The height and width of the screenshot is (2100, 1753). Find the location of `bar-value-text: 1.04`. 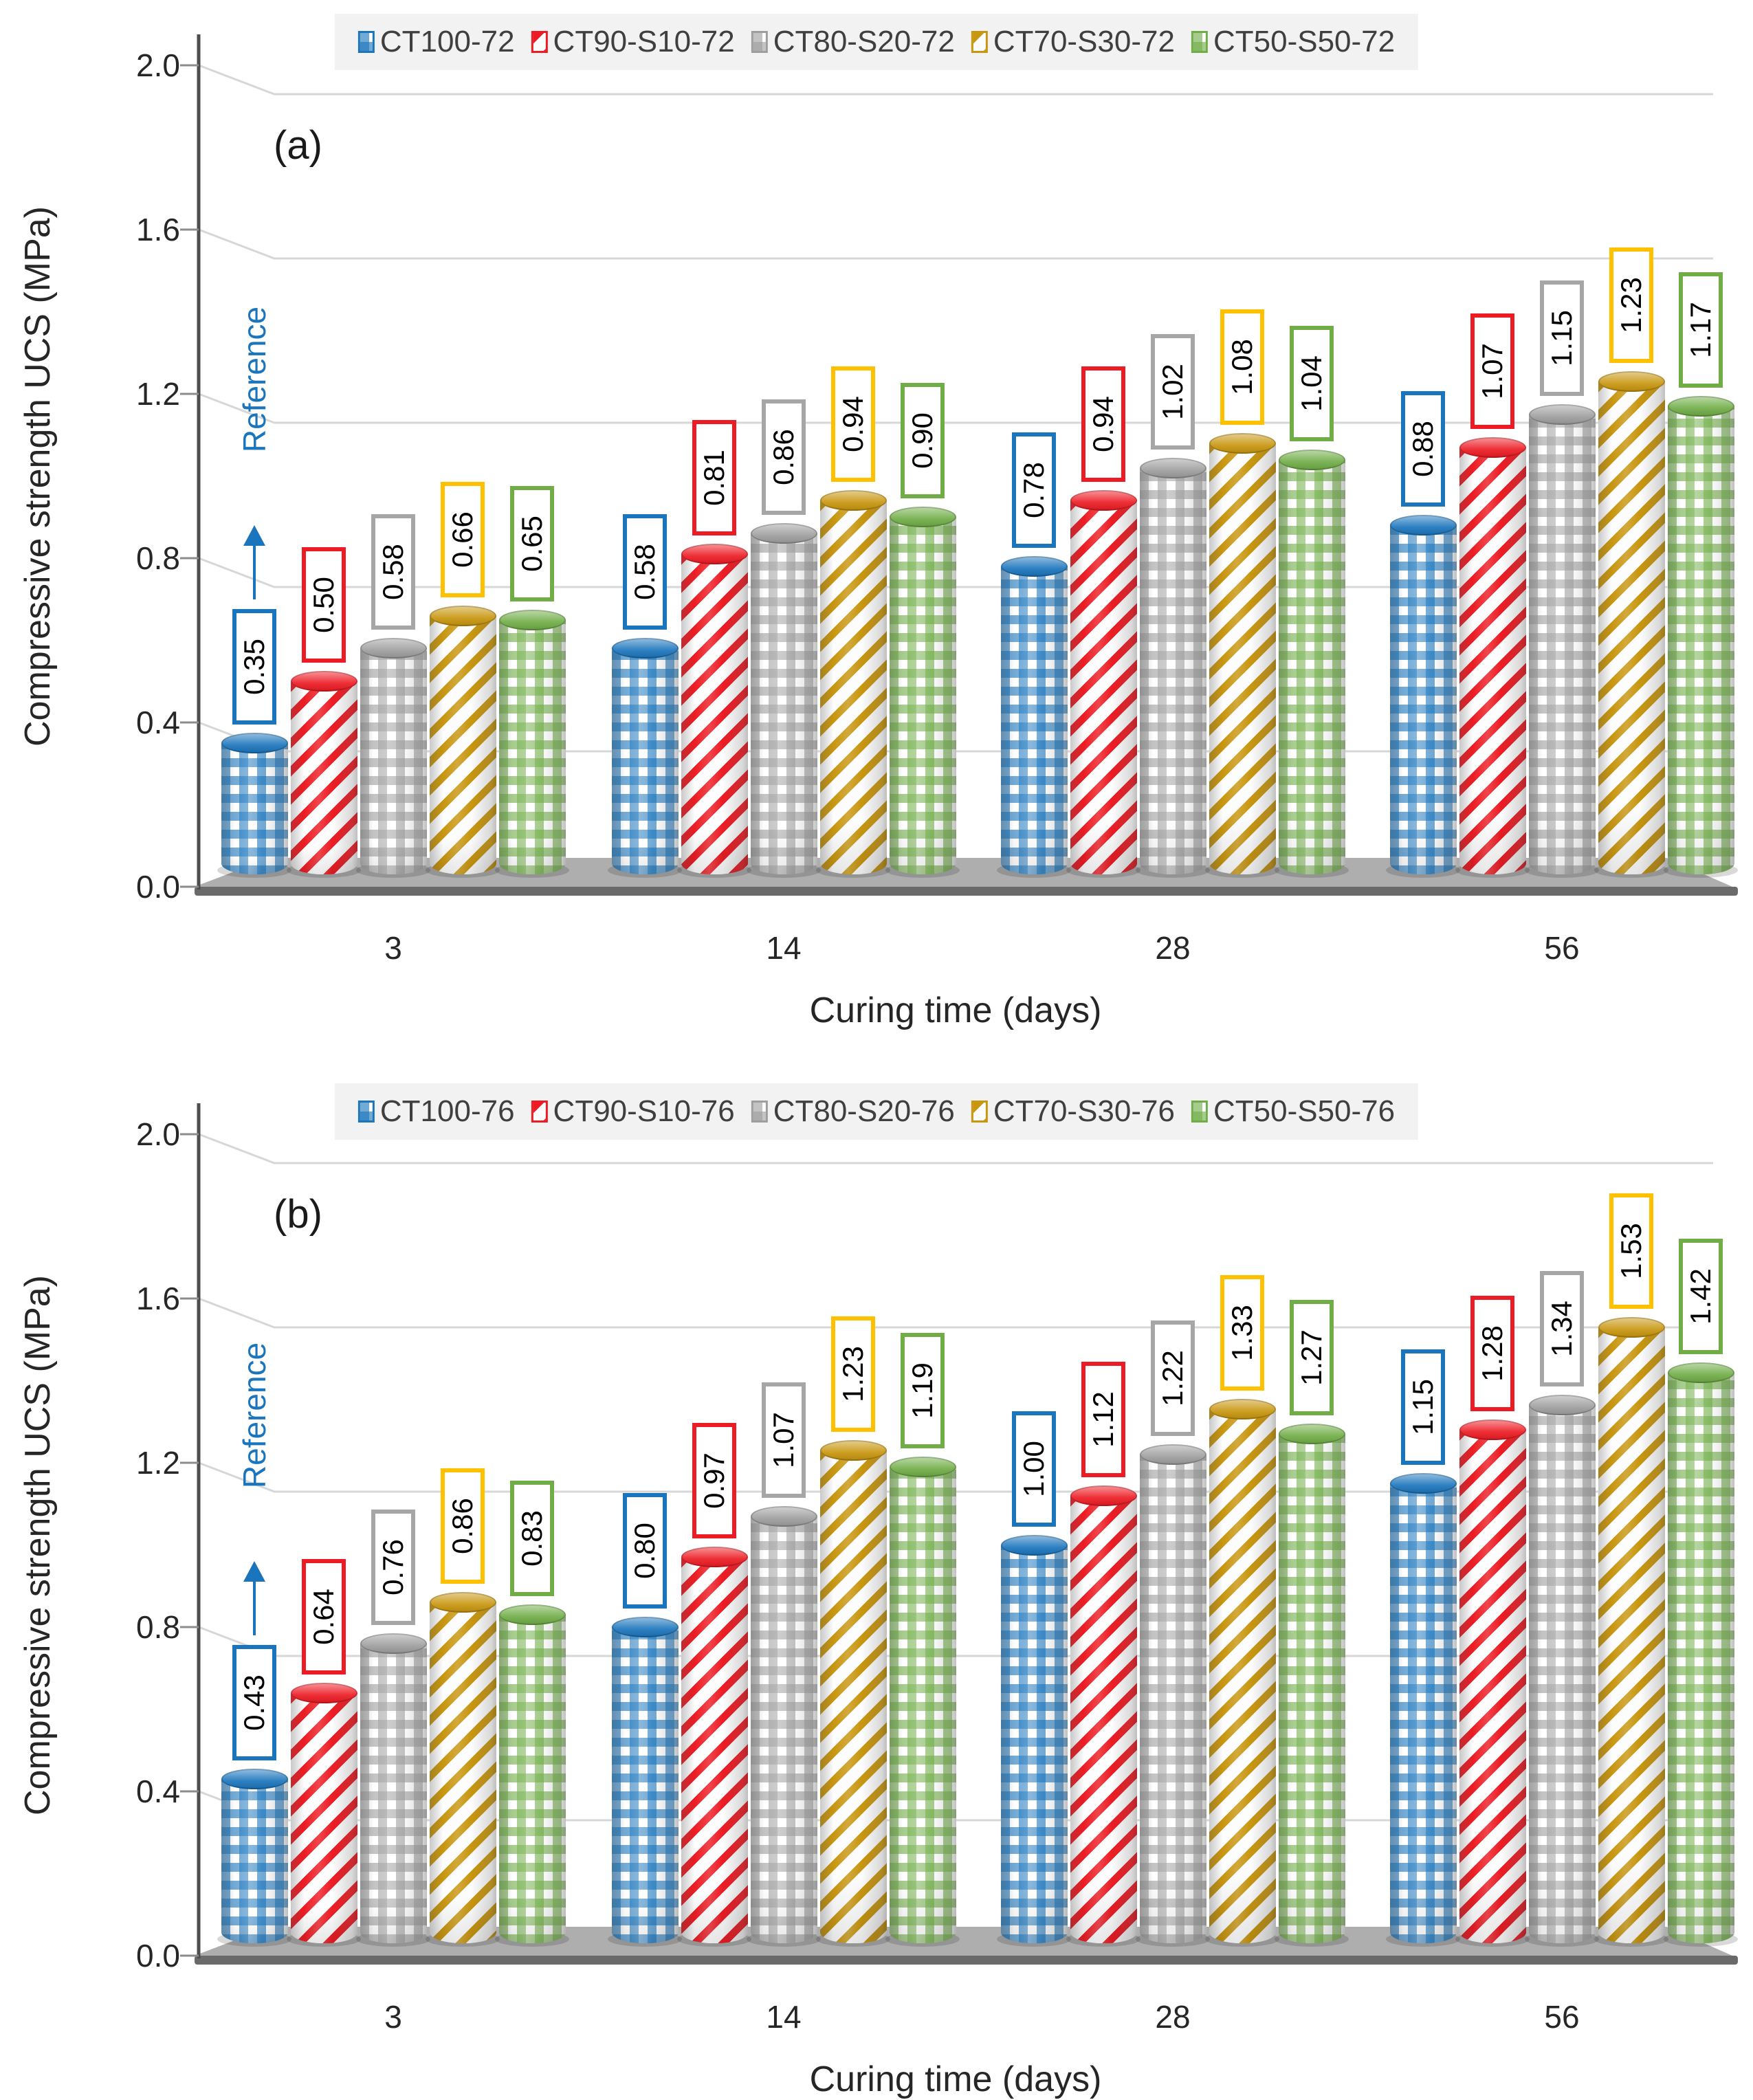

bar-value-text: 1.04 is located at coordinates (1311, 383).